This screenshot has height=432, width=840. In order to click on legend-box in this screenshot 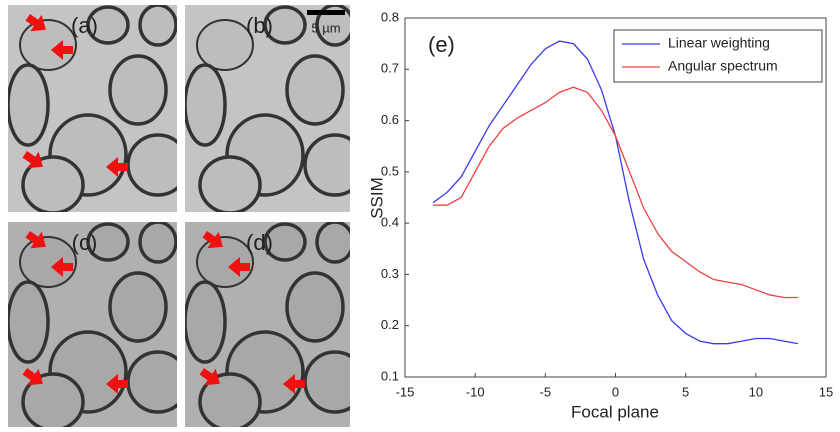, I will do `click(718, 56)`.